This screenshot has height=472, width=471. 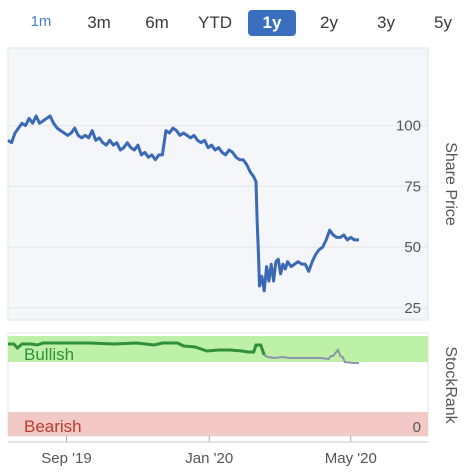 What do you see at coordinates (311, 356) in the screenshot?
I see `rank-series-line-recent` at bounding box center [311, 356].